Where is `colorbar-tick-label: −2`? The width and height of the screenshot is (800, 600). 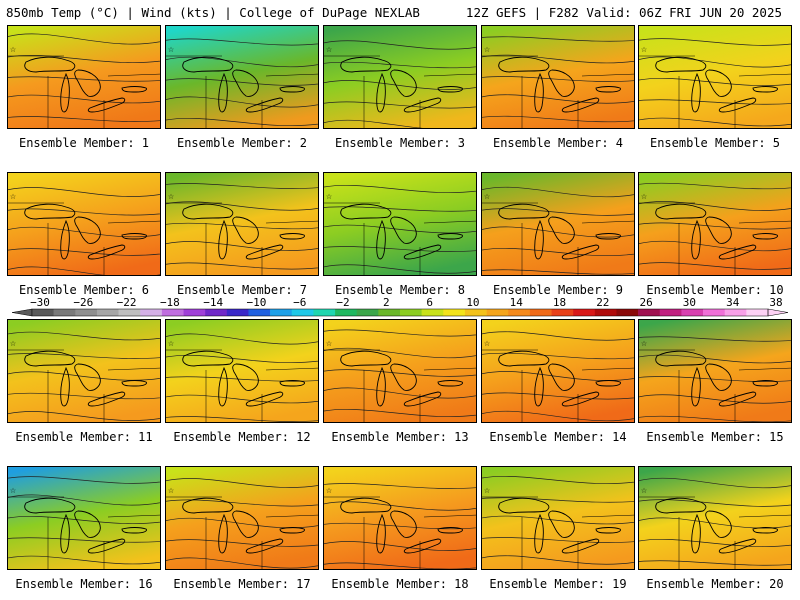 colorbar-tick-label: −2 is located at coordinates (342, 302).